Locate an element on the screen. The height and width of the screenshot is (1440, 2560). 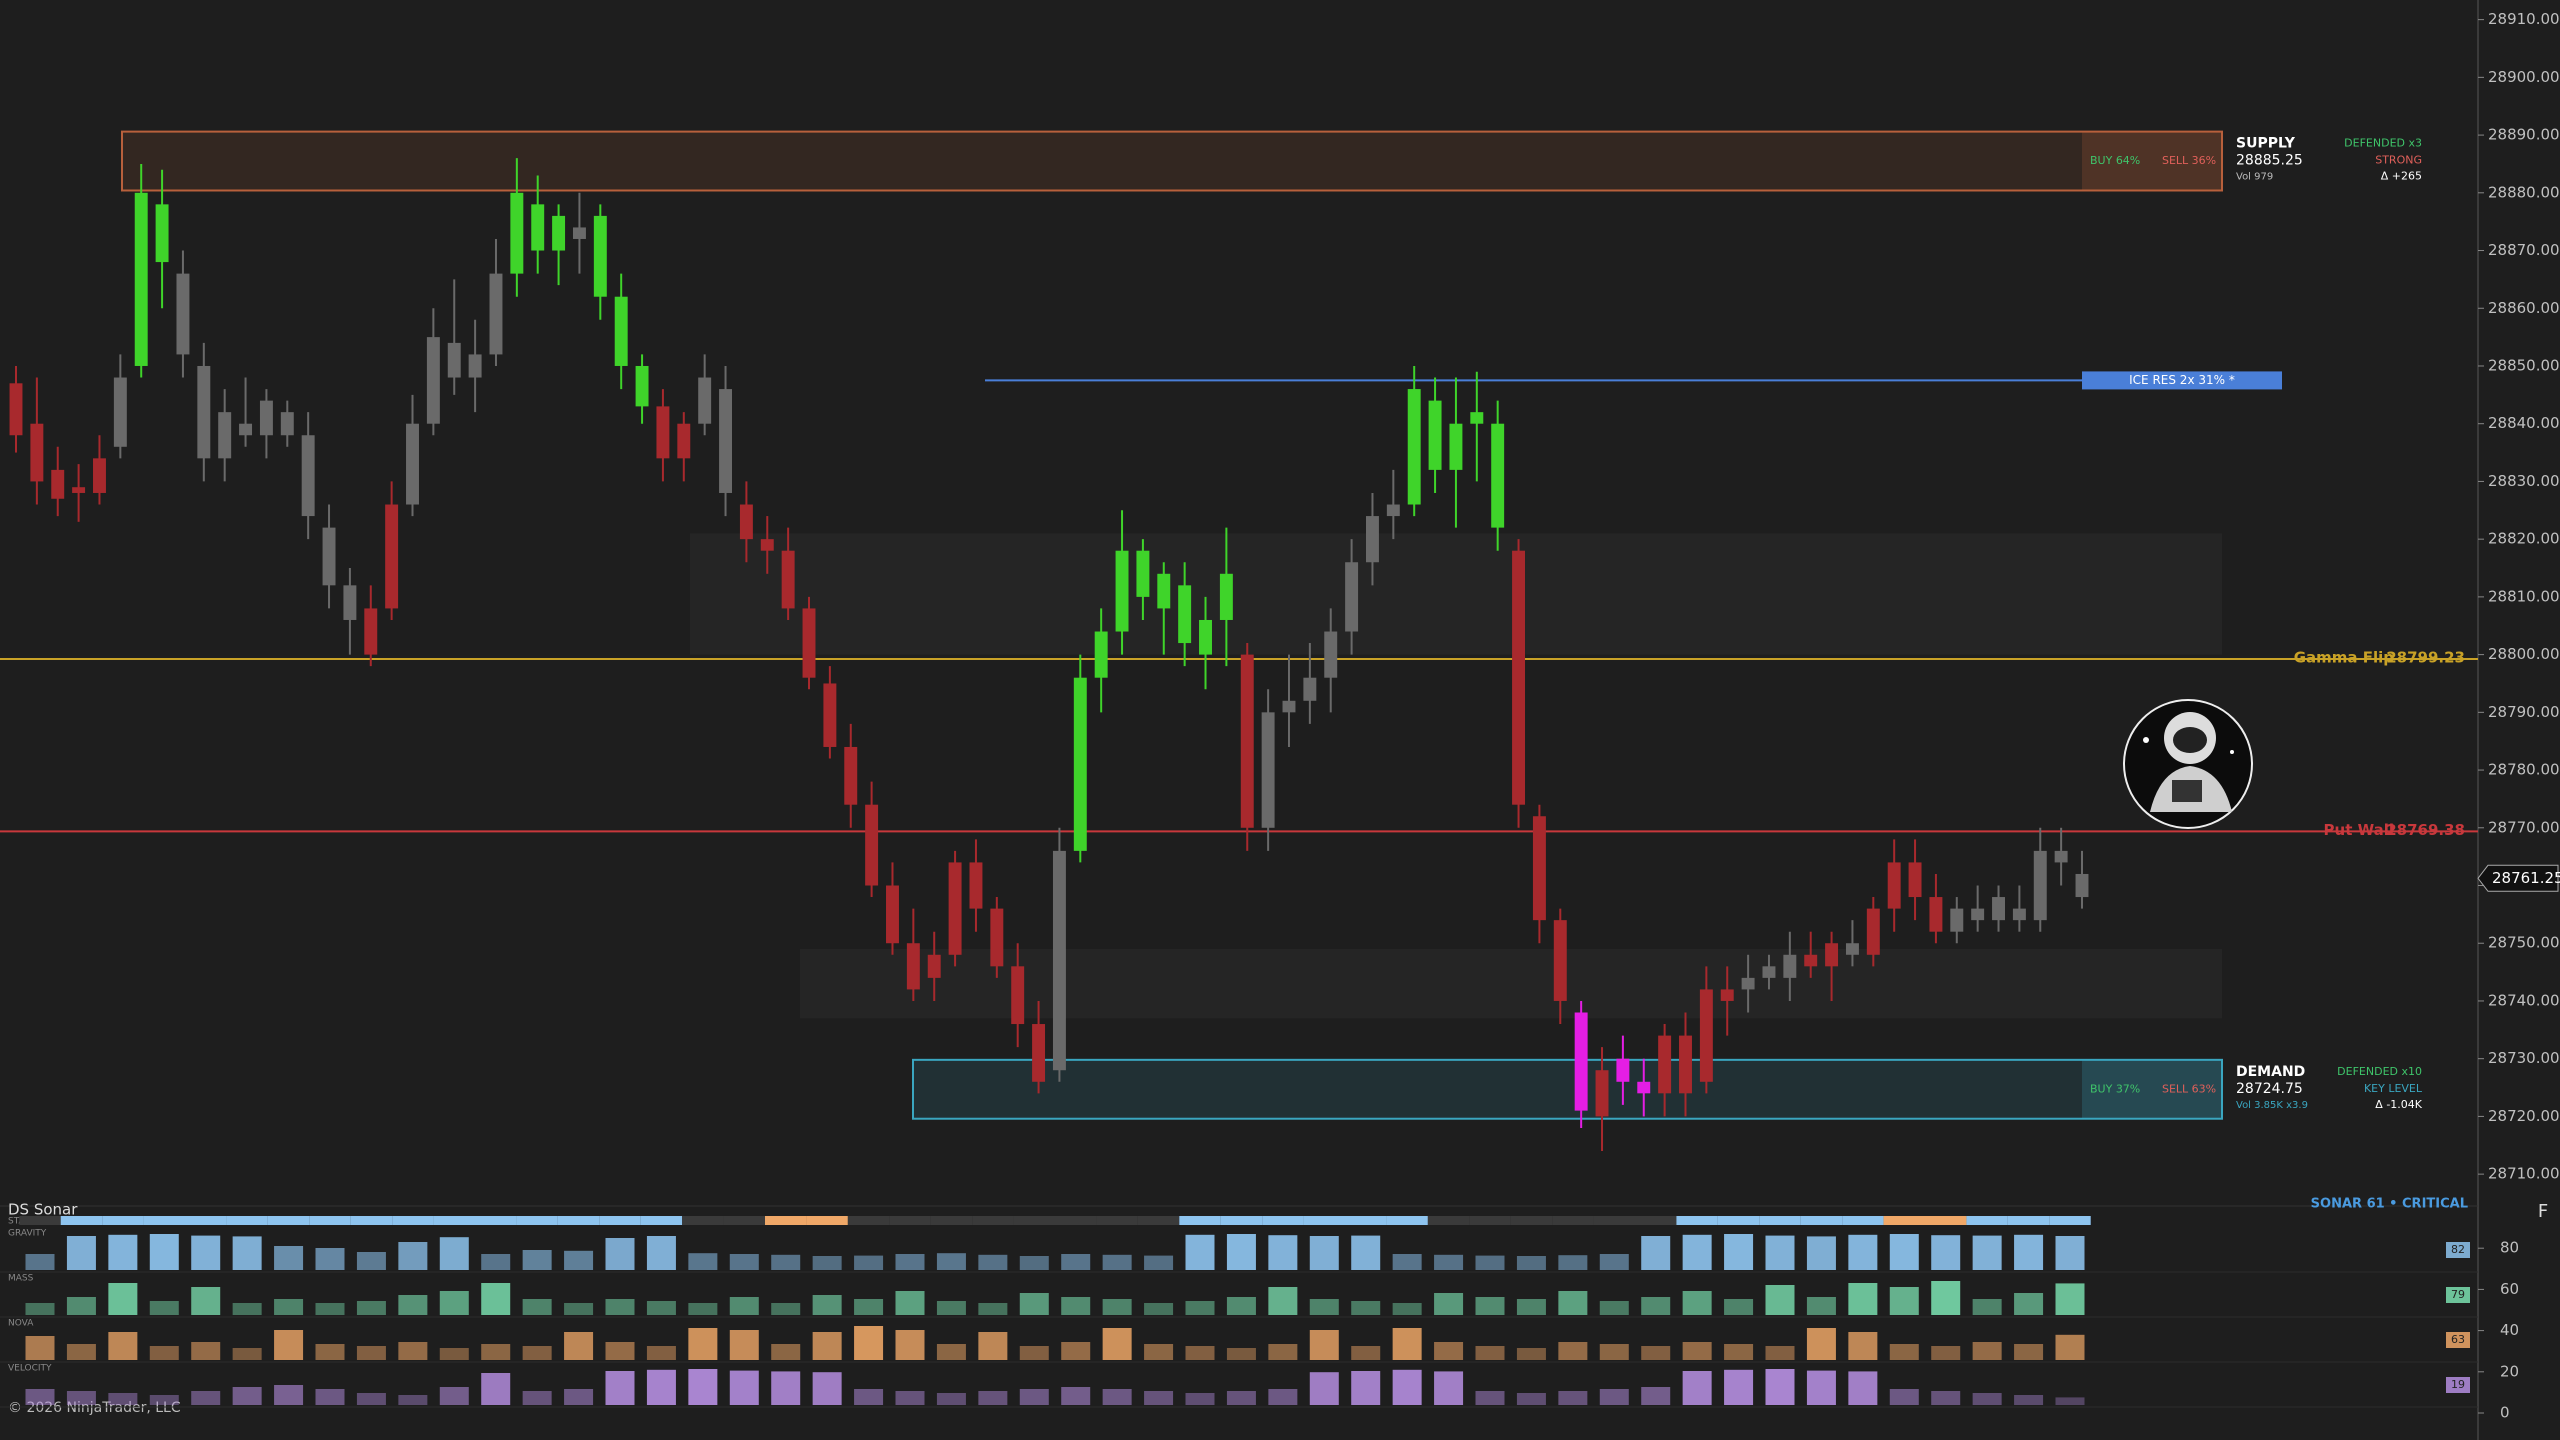
row-badge-value: 19 is located at coordinates (2458, 1384).